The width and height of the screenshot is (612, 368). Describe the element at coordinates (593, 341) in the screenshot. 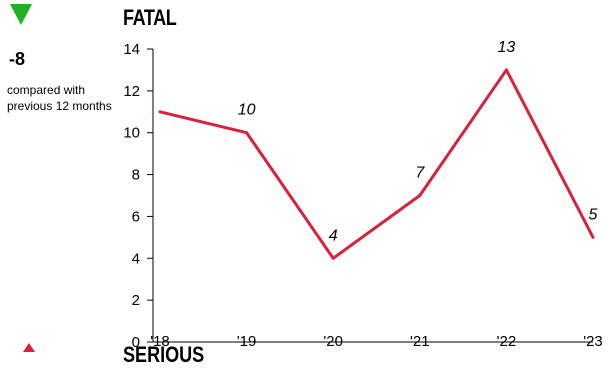

I see `x-tick-label: '23` at that location.